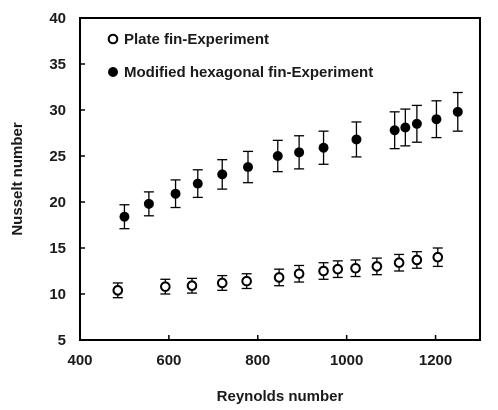  I want to click on legend-label-hexagonal-fin: Modified hexagonal fin-Experiment, so click(248, 72).